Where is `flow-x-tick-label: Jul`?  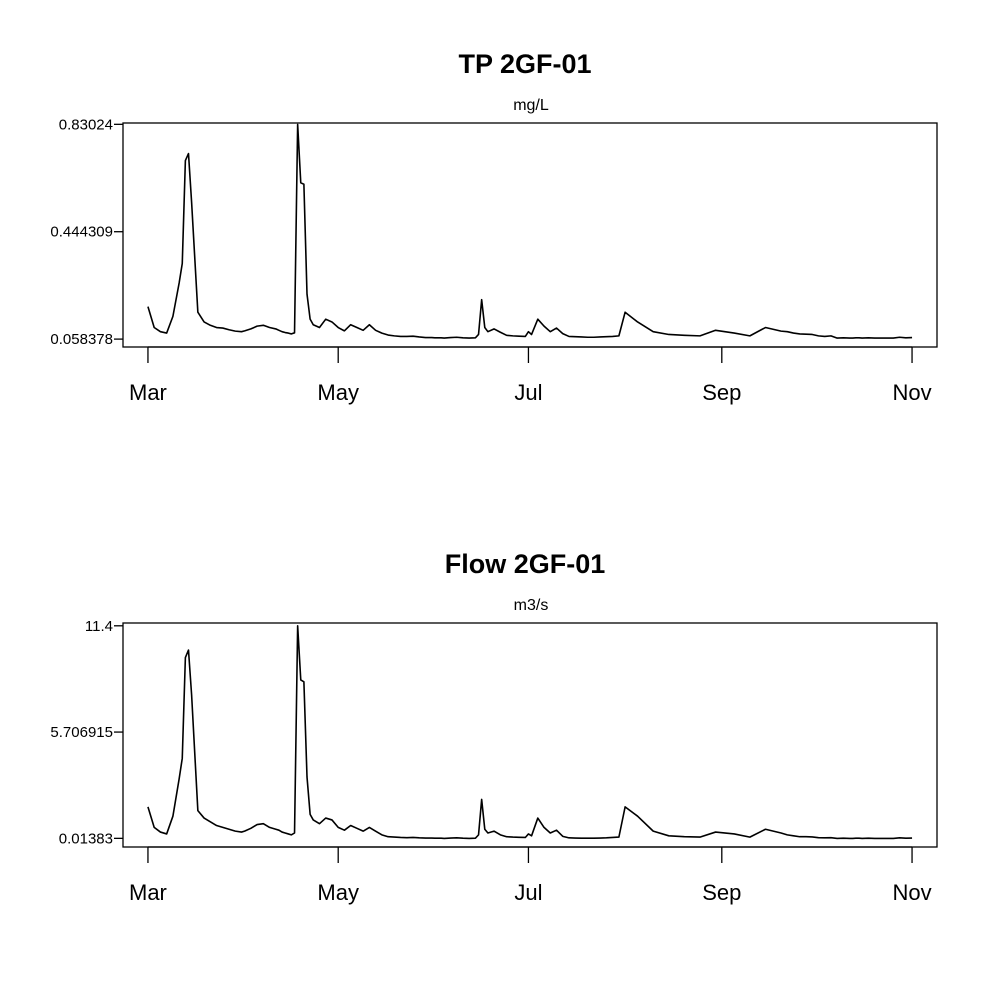
flow-x-tick-label: Jul is located at coordinates (528, 892).